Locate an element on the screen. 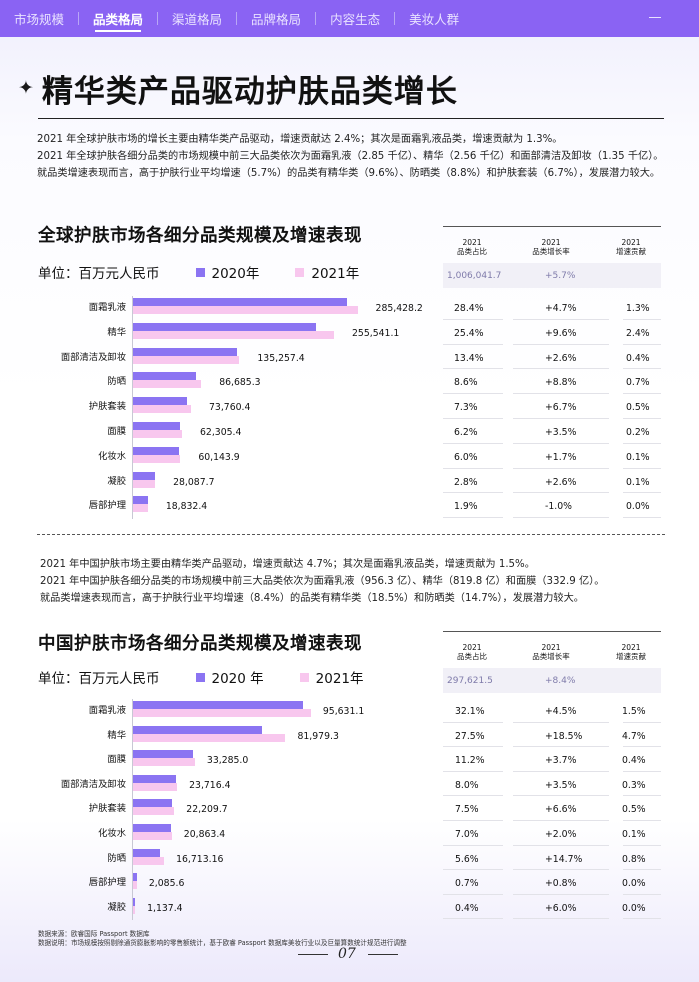 The width and height of the screenshot is (699, 982). share-cell: 13.4% is located at coordinates (469, 358).